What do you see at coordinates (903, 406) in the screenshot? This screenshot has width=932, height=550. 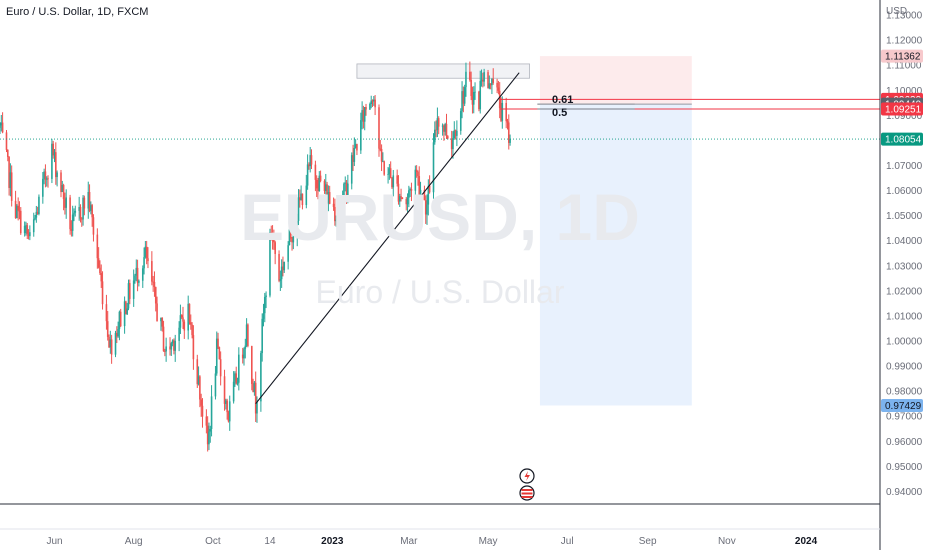 I see `price-label-text: 0.97429` at bounding box center [903, 406].